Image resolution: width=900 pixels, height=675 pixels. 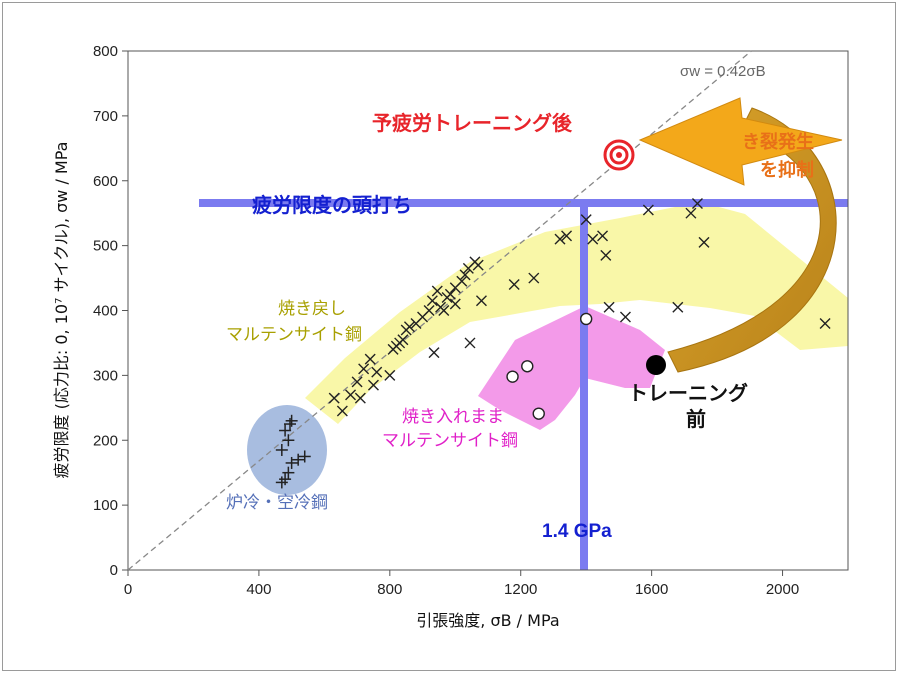 What do you see at coordinates (752, 240) in the screenshot?
I see `curved-arrow-body` at bounding box center [752, 240].